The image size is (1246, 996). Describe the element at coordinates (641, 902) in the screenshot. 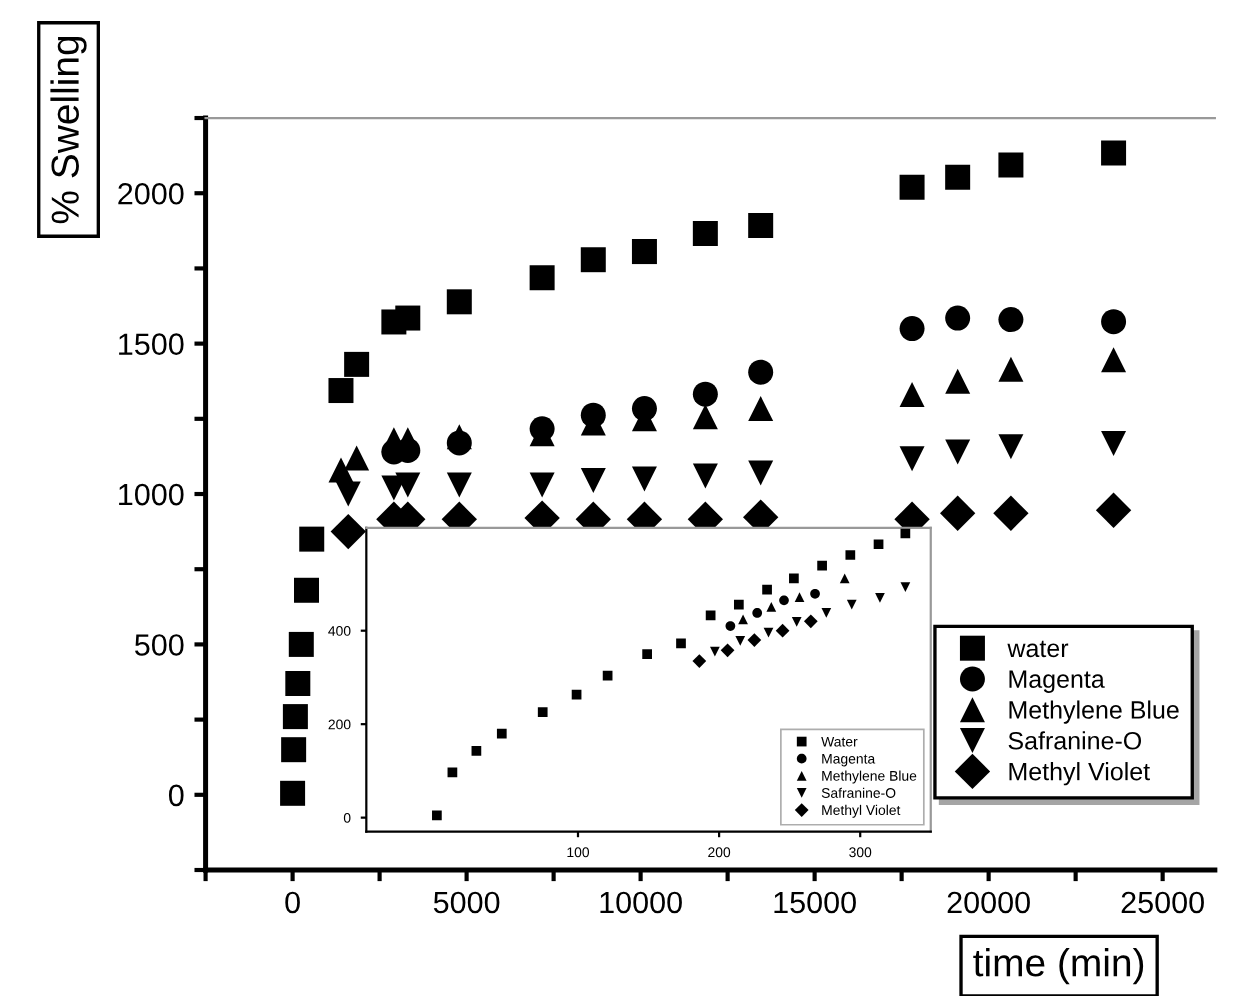

I see `x-tick-label: 10000` at that location.